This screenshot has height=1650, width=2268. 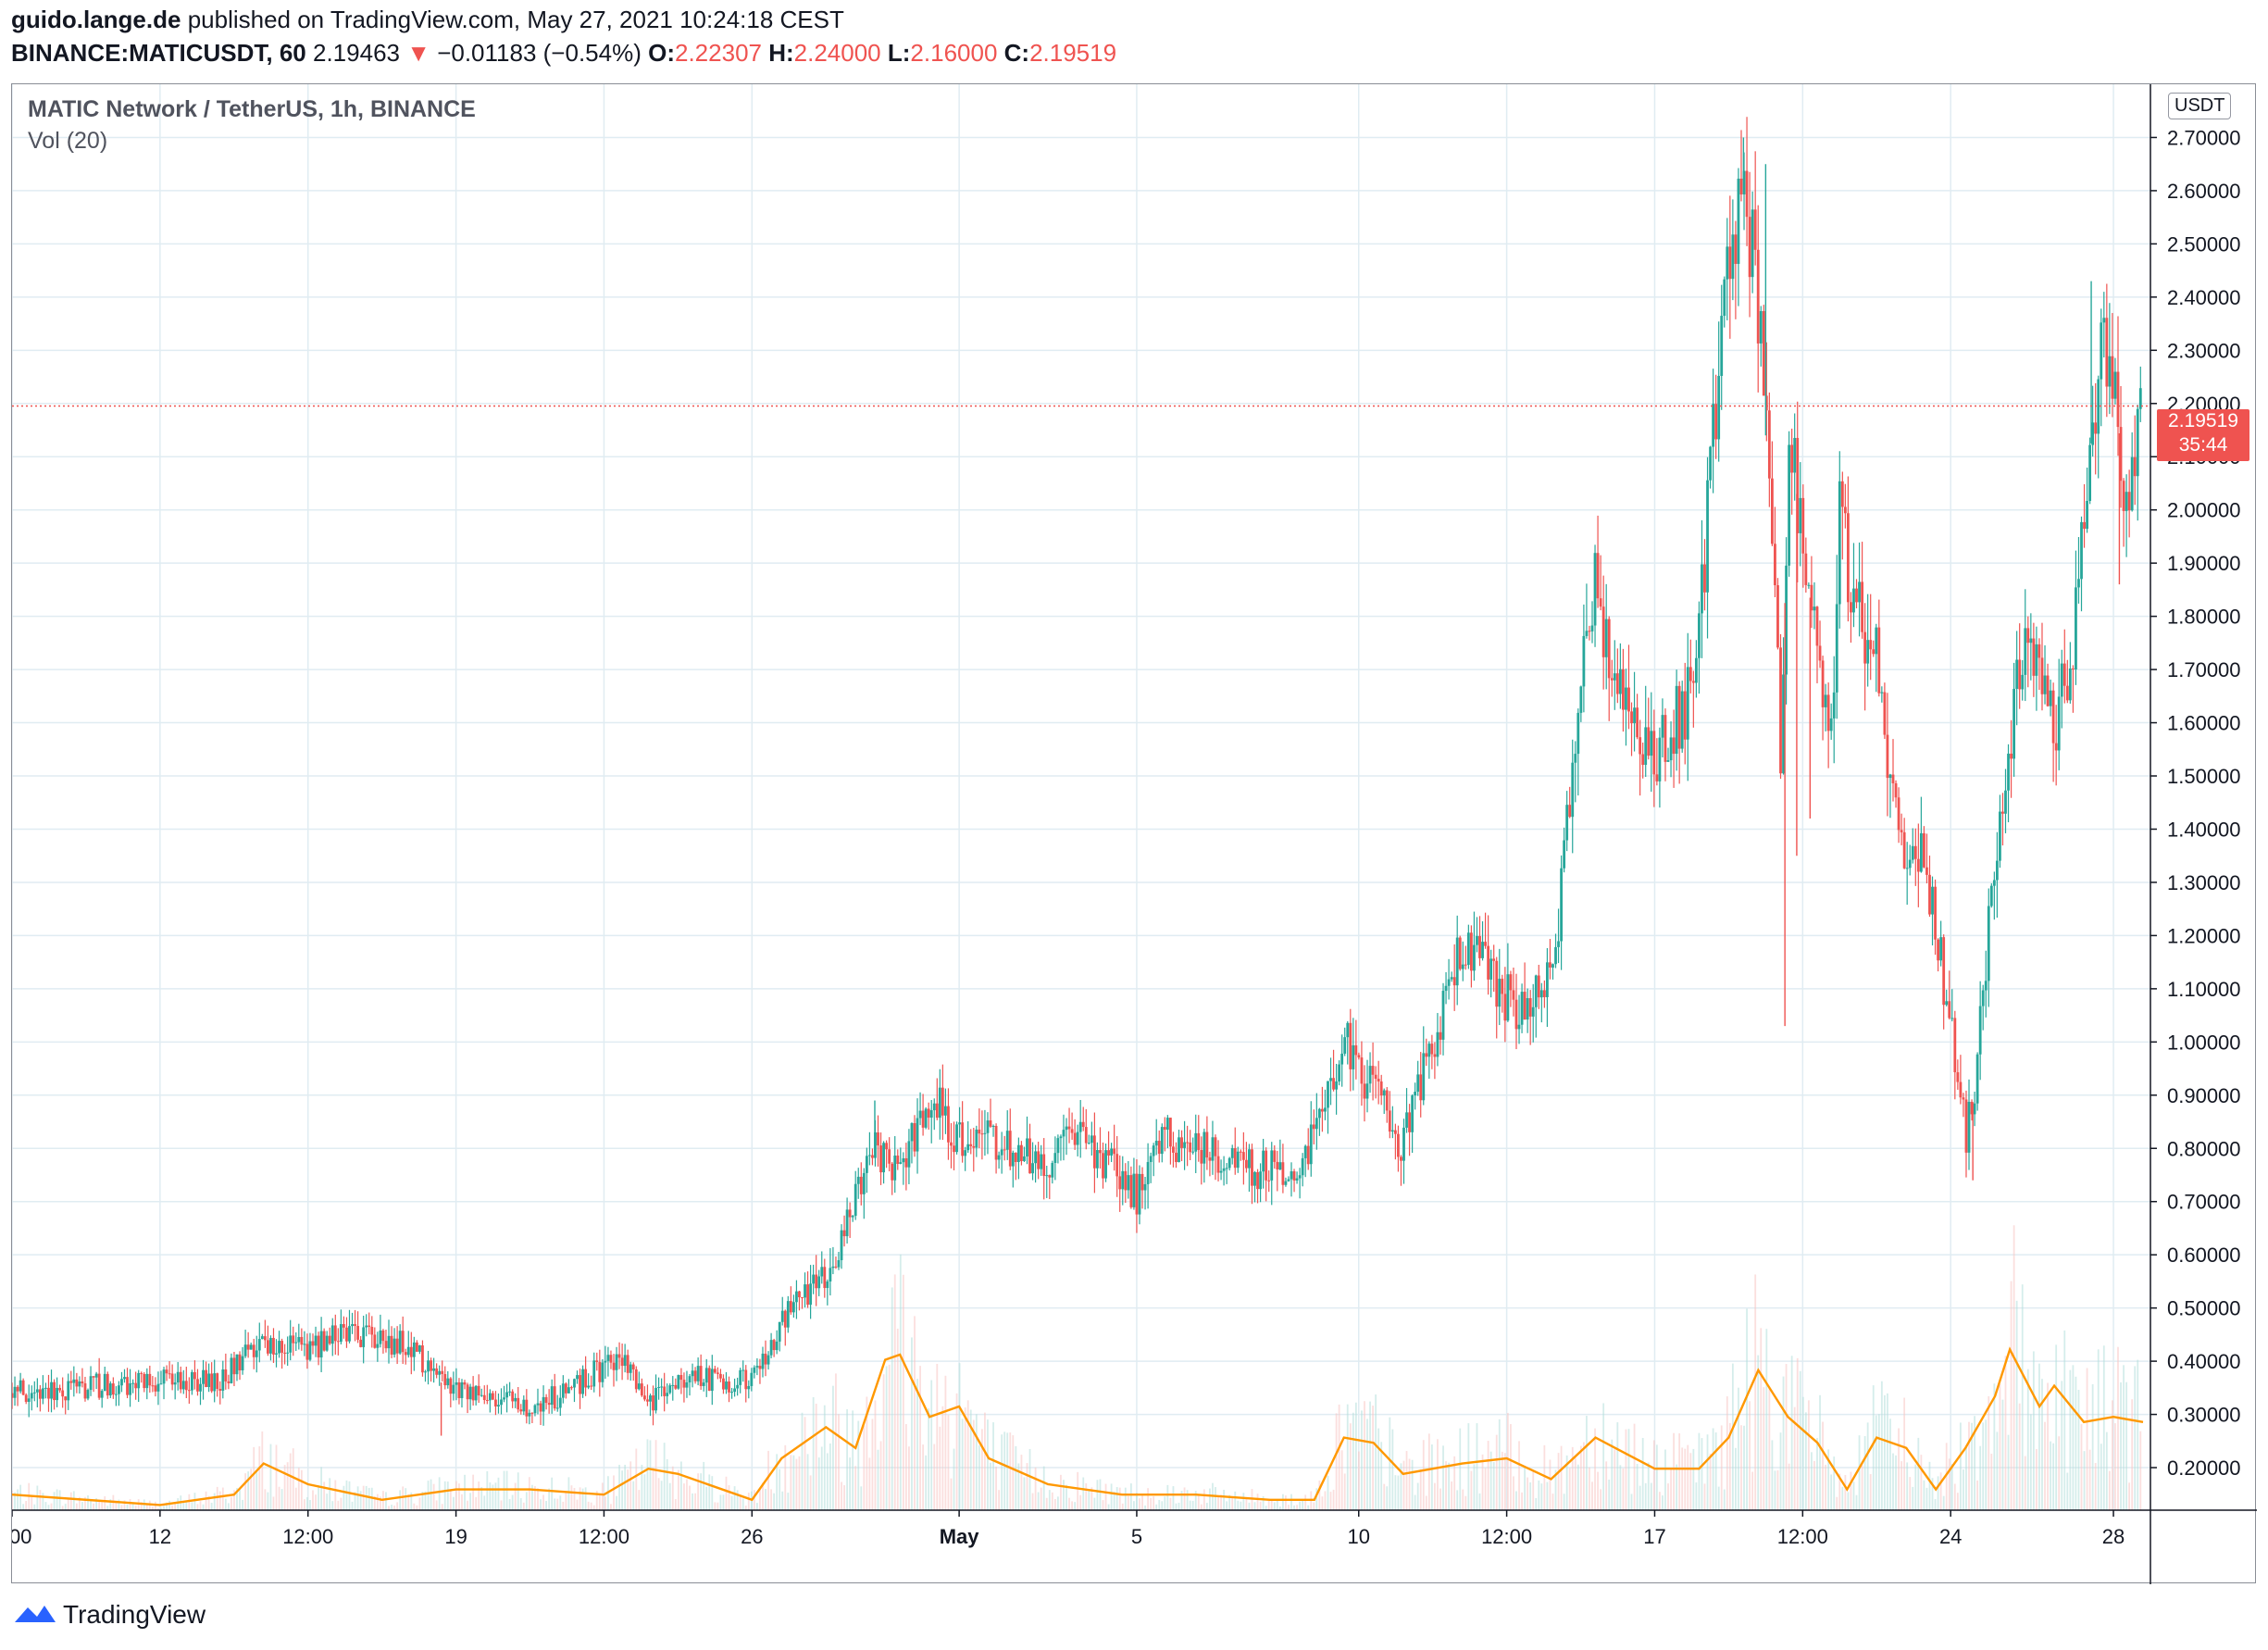 I want to click on price-tick-label: 1.80000, so click(x=2204, y=618).